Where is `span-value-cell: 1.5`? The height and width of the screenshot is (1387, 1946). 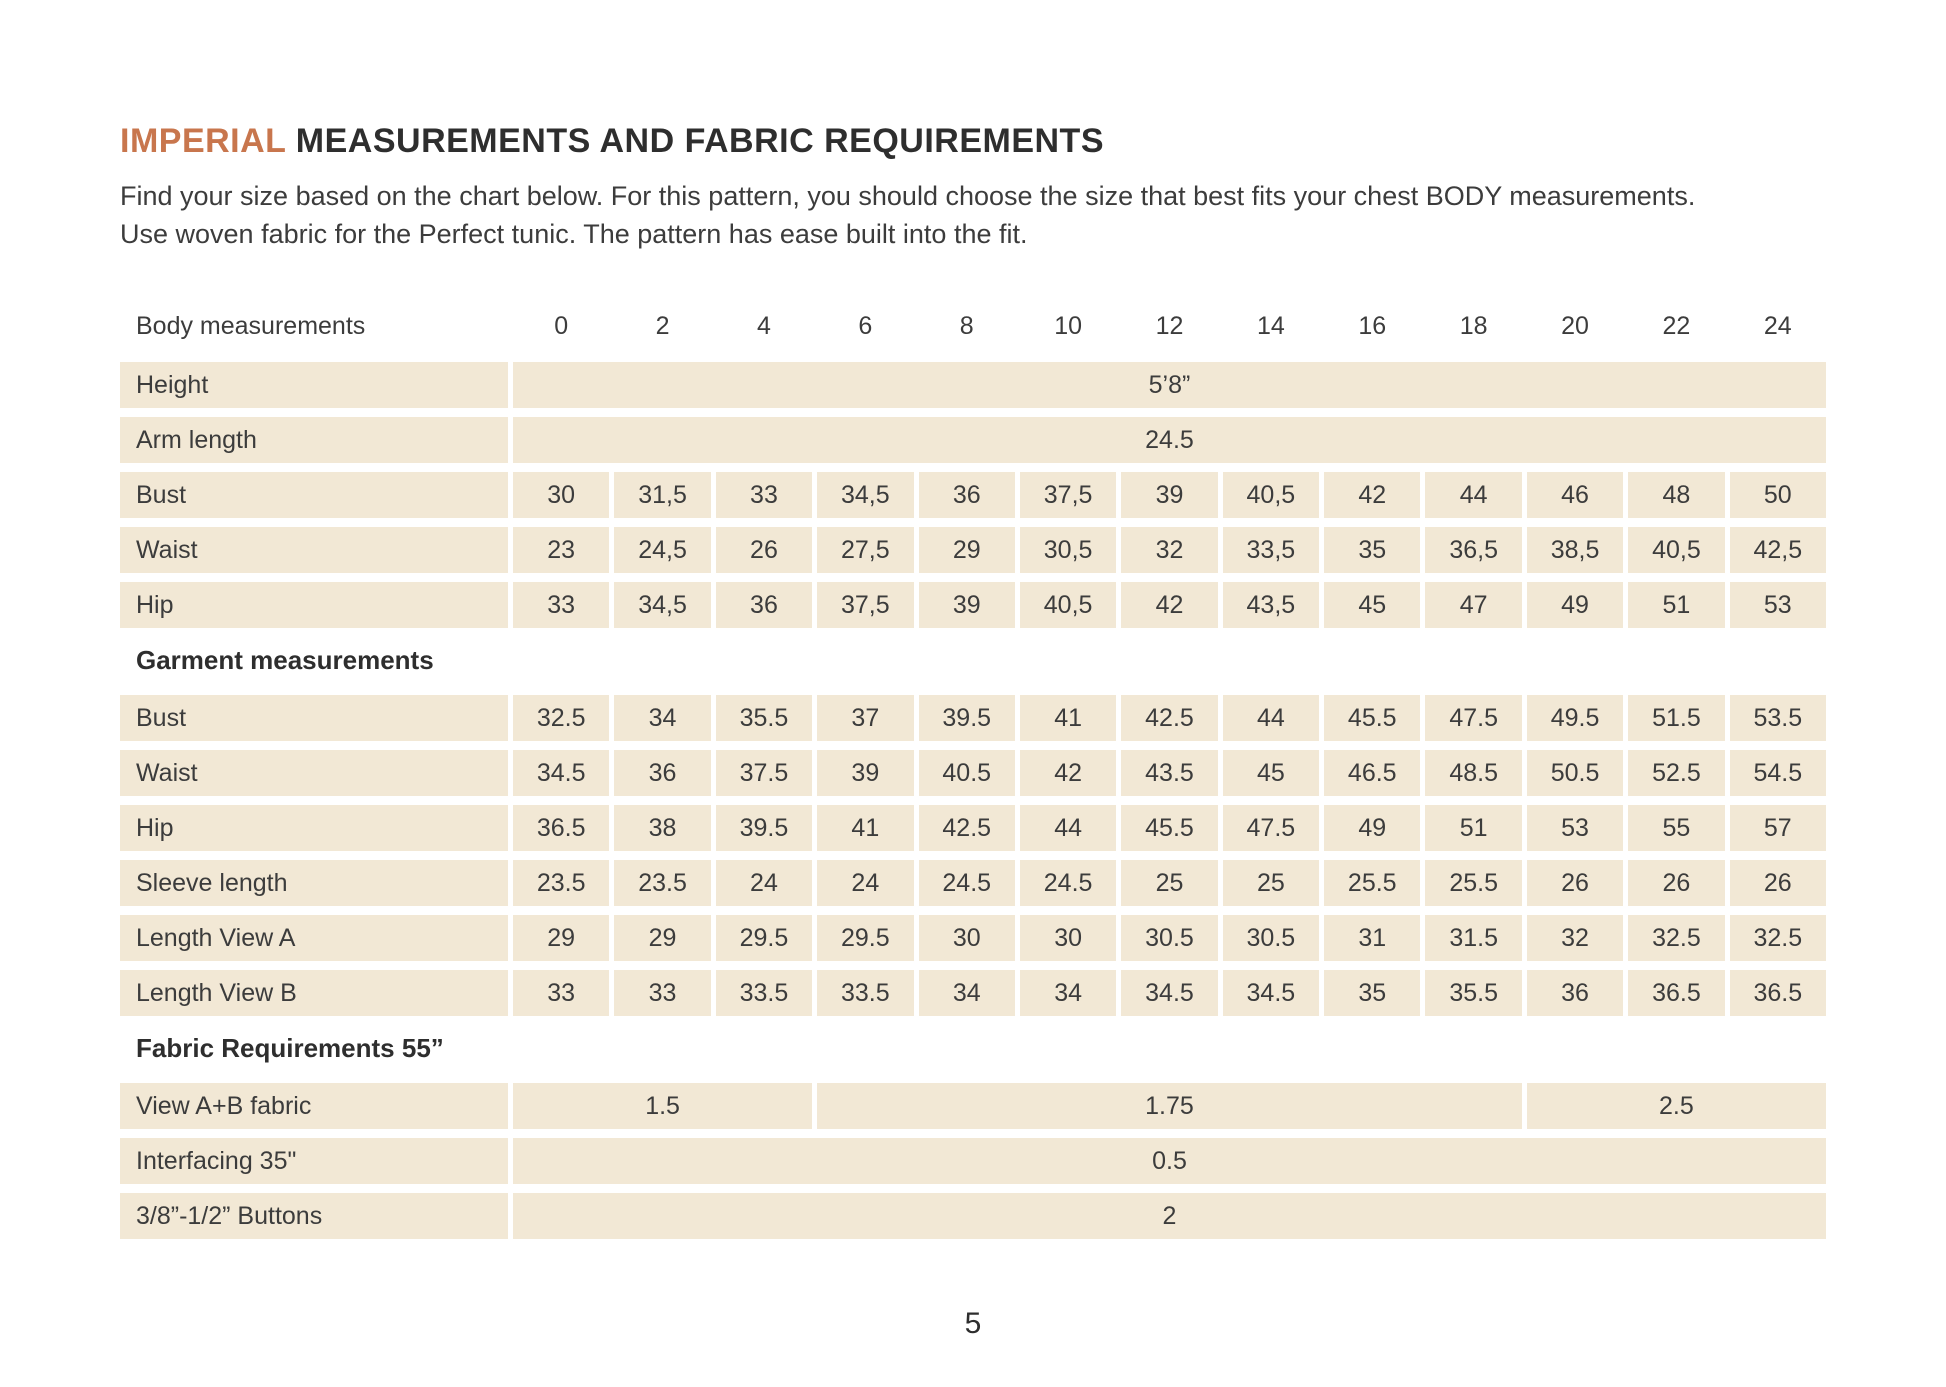
span-value-cell: 1.5 is located at coordinates (663, 1106).